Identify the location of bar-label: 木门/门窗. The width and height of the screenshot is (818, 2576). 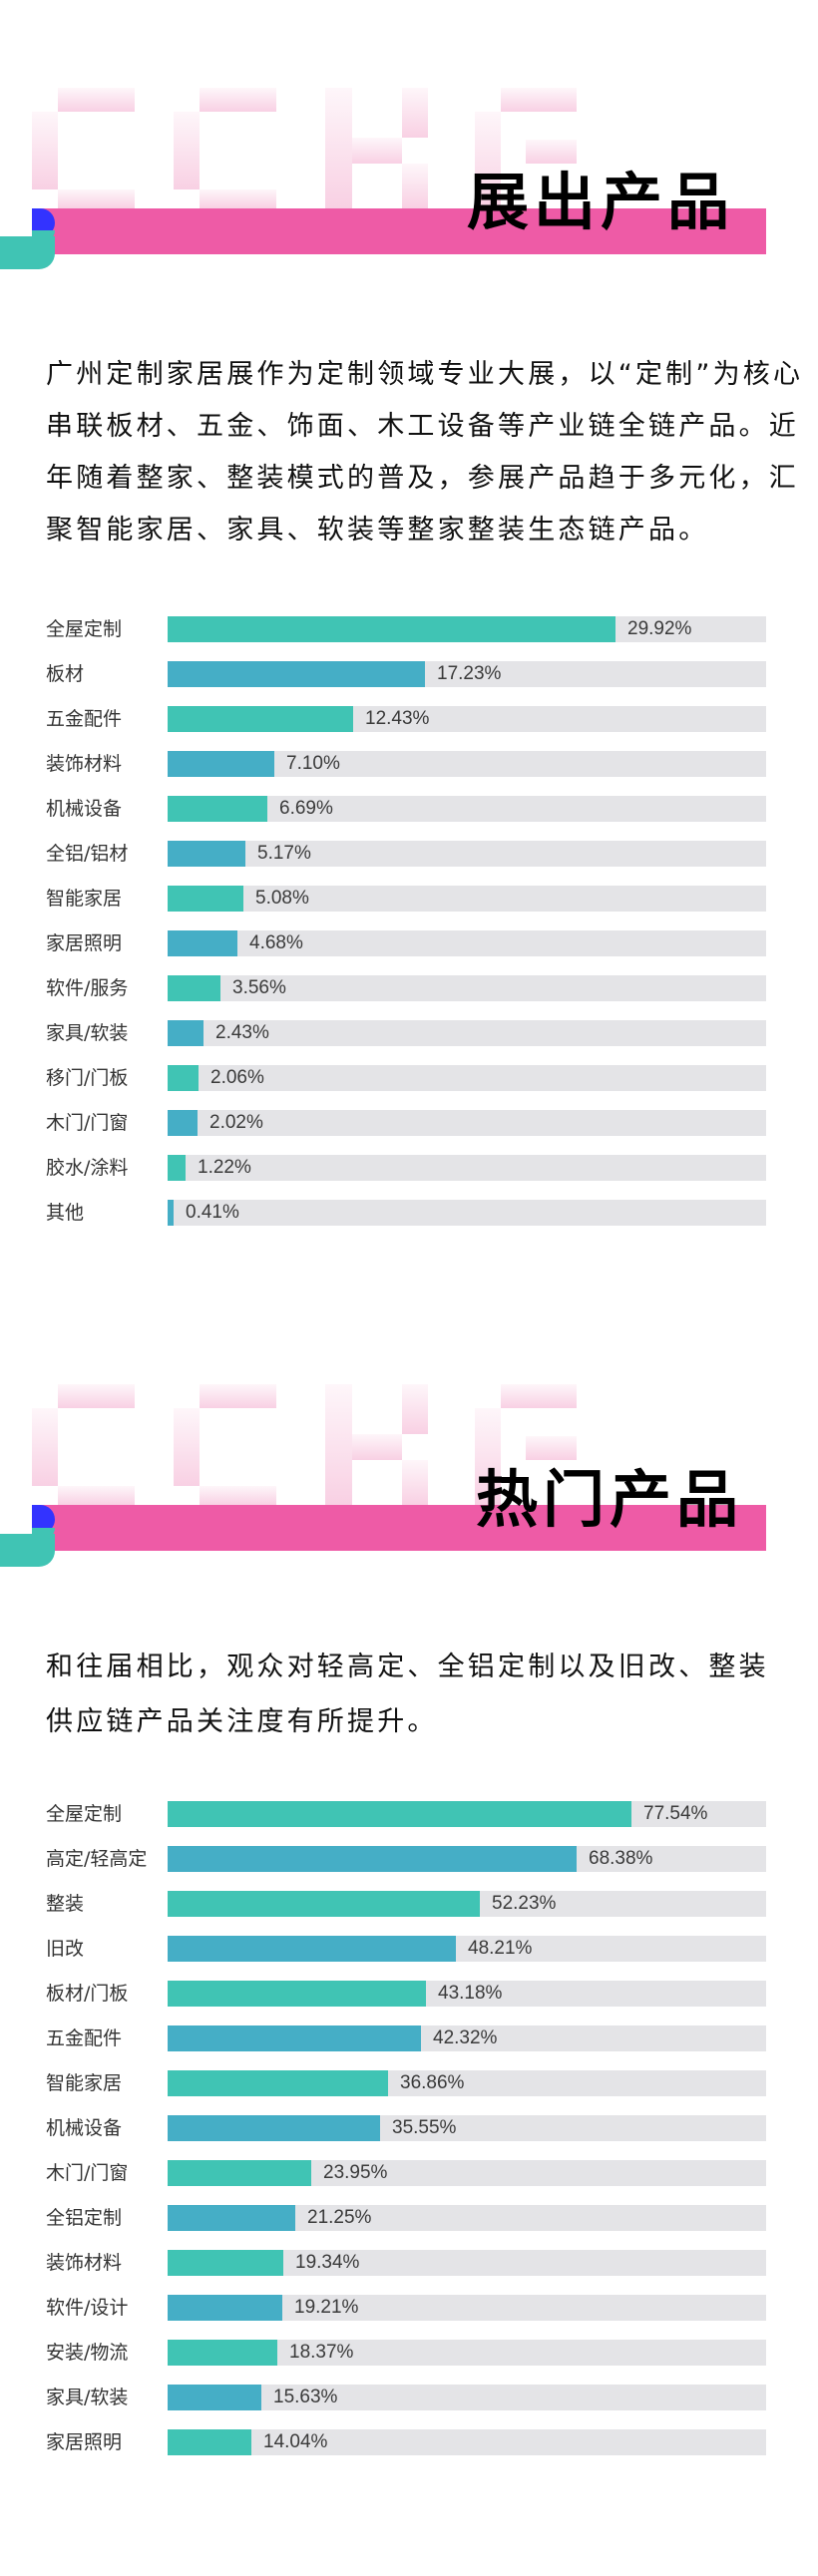
(88, 1123).